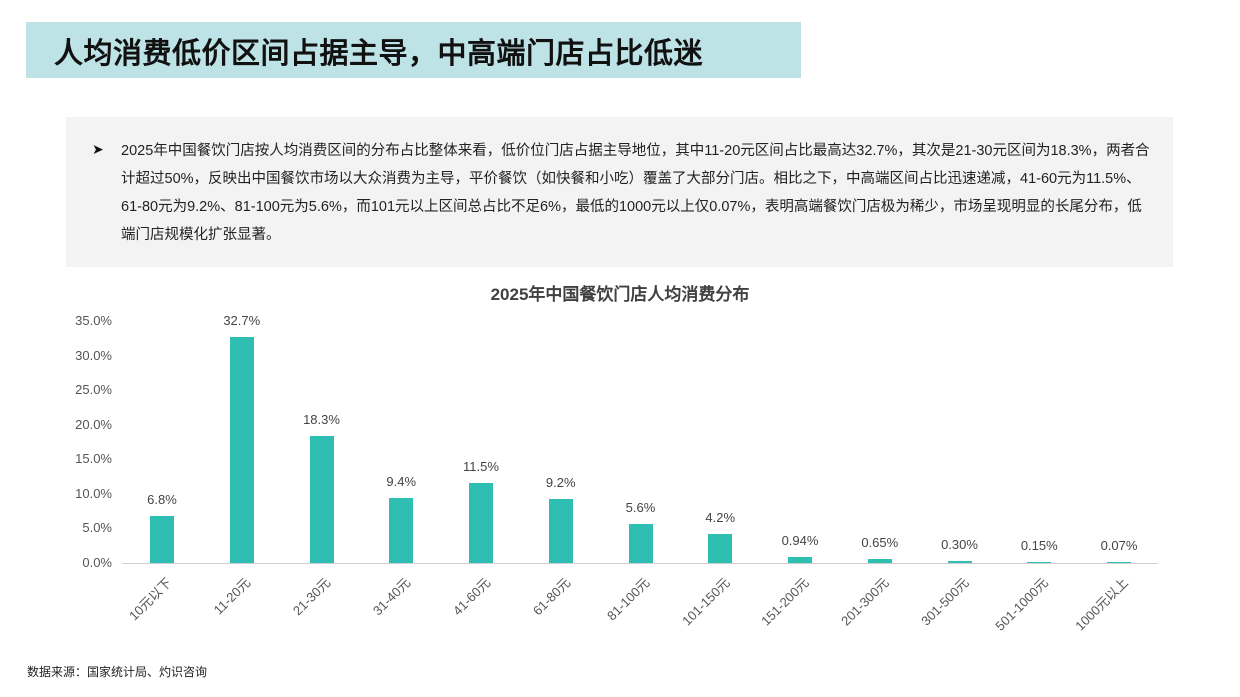  Describe the element at coordinates (481, 467) in the screenshot. I see `bar-value-label: 11.5%` at that location.